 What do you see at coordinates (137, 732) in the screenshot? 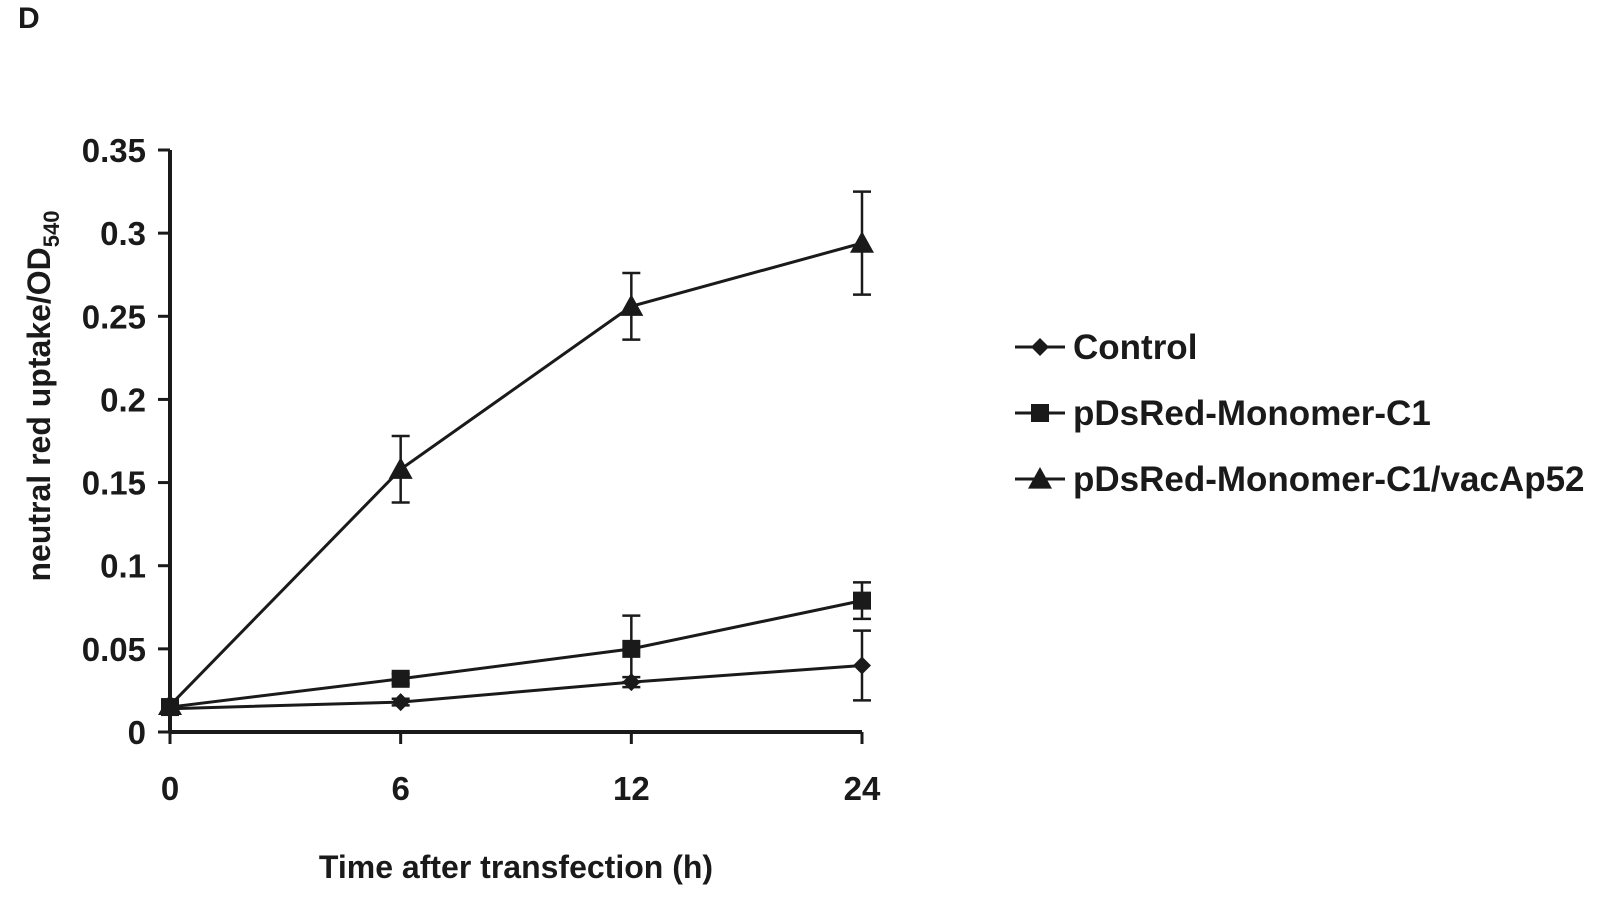
I see `y-tick-label: 0` at bounding box center [137, 732].